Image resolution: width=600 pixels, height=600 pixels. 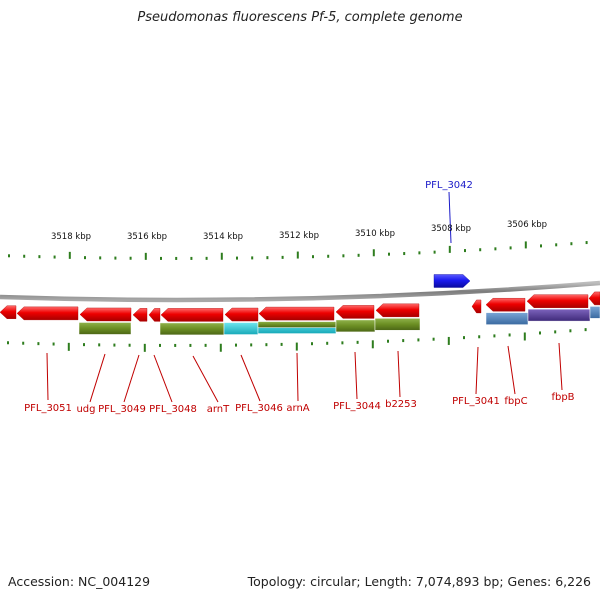 What do you see at coordinates (476, 401) in the screenshot?
I see `gene-label-PFL_3041: PFL_3041` at bounding box center [476, 401].